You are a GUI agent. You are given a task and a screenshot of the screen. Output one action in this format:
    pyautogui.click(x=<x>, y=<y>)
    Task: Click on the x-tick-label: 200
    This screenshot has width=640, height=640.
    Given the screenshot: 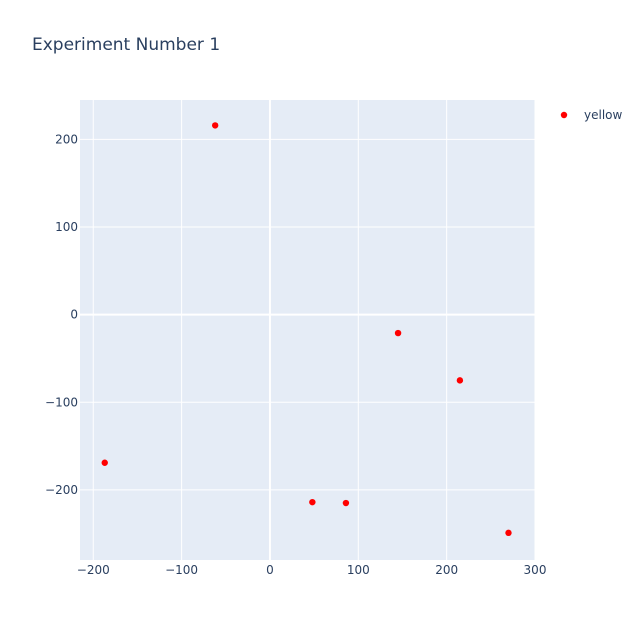 What is the action you would take?
    pyautogui.click(x=446, y=570)
    